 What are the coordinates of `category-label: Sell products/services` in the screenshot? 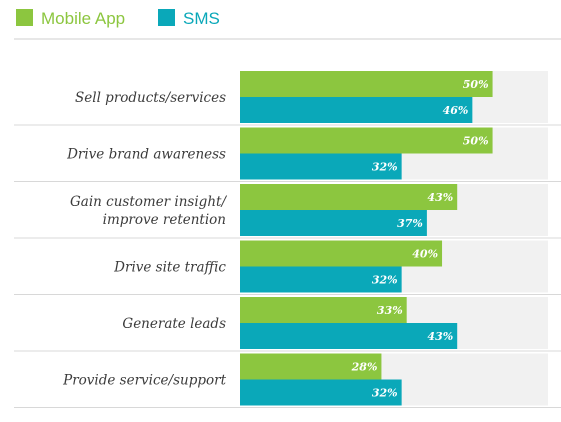 It's located at (150, 98).